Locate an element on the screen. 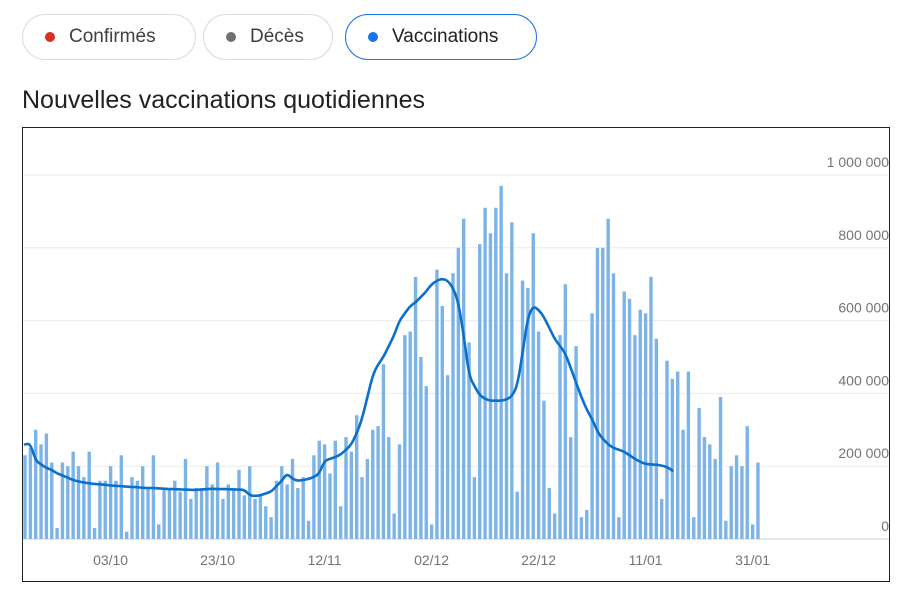 The width and height of the screenshot is (914, 596). chip-deaths: Décès is located at coordinates (268, 37).